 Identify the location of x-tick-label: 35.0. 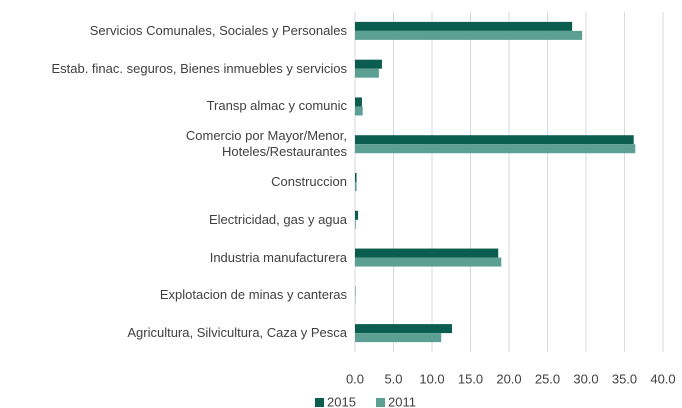
(624, 378).